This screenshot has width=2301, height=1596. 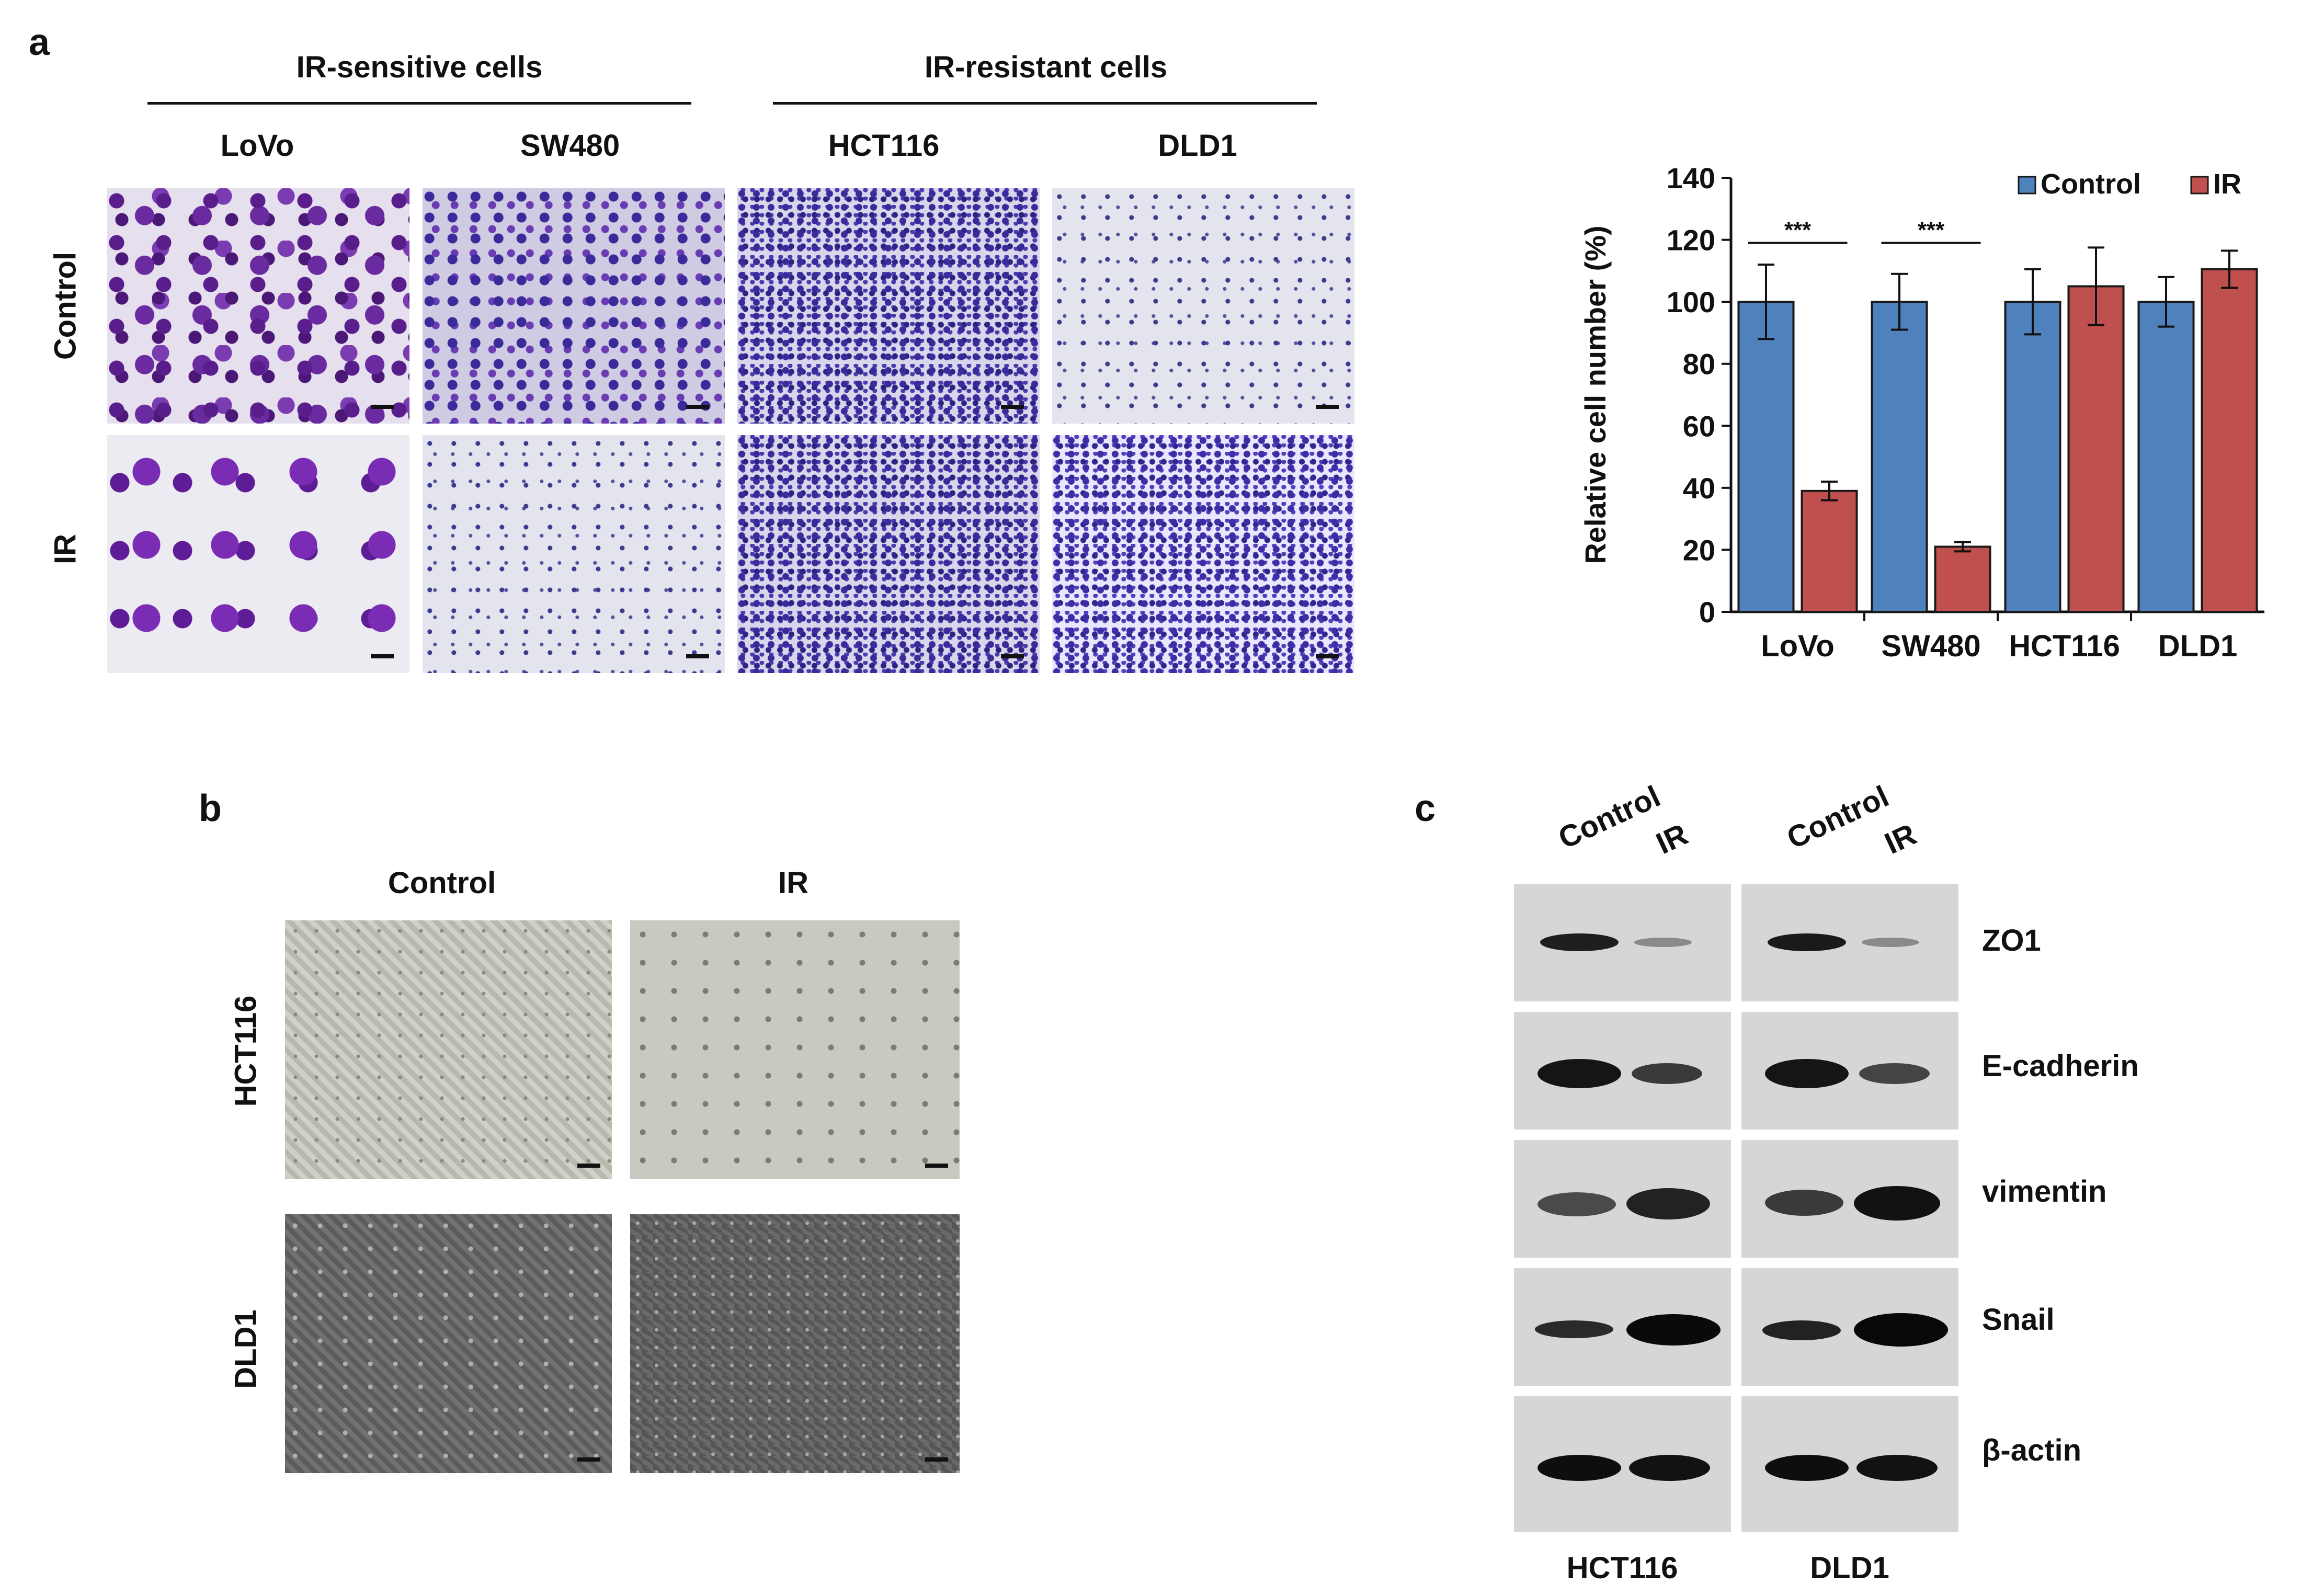 I want to click on col-label-sw480: SW480, so click(x=570, y=146).